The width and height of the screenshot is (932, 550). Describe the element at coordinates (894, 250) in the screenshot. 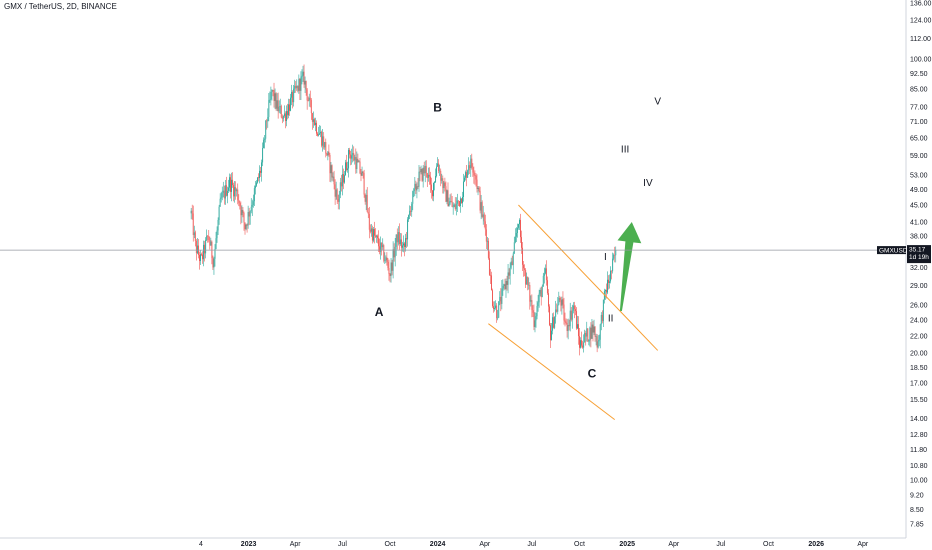

I see `symbol-tag: GMXUSDT` at that location.